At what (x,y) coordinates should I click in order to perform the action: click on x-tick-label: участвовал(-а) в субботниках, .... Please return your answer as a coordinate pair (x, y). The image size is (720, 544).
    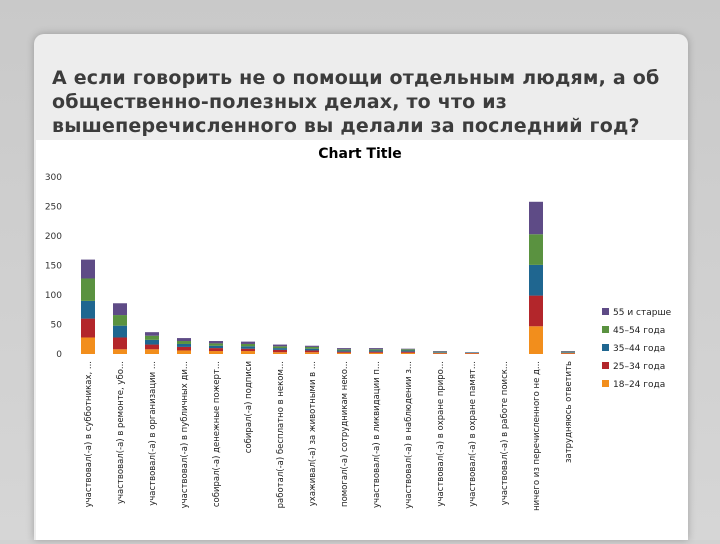
    Looking at the image, I should click on (89, 434).